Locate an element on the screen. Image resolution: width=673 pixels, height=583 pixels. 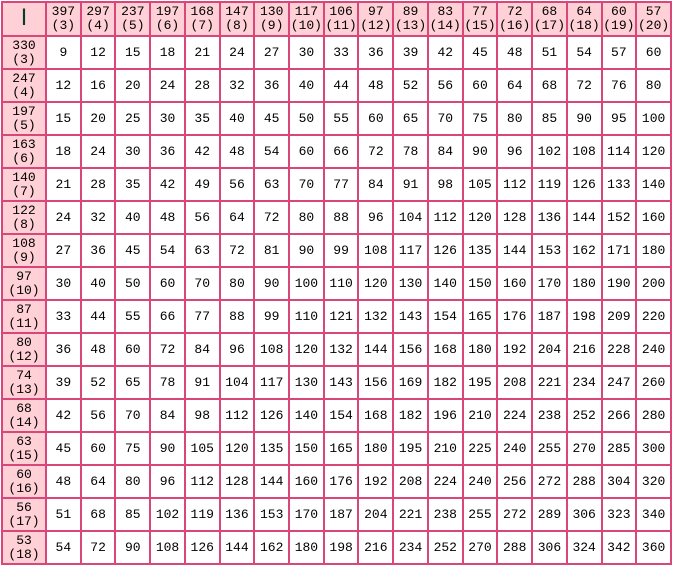
table-cell: 285 is located at coordinates (619, 448).